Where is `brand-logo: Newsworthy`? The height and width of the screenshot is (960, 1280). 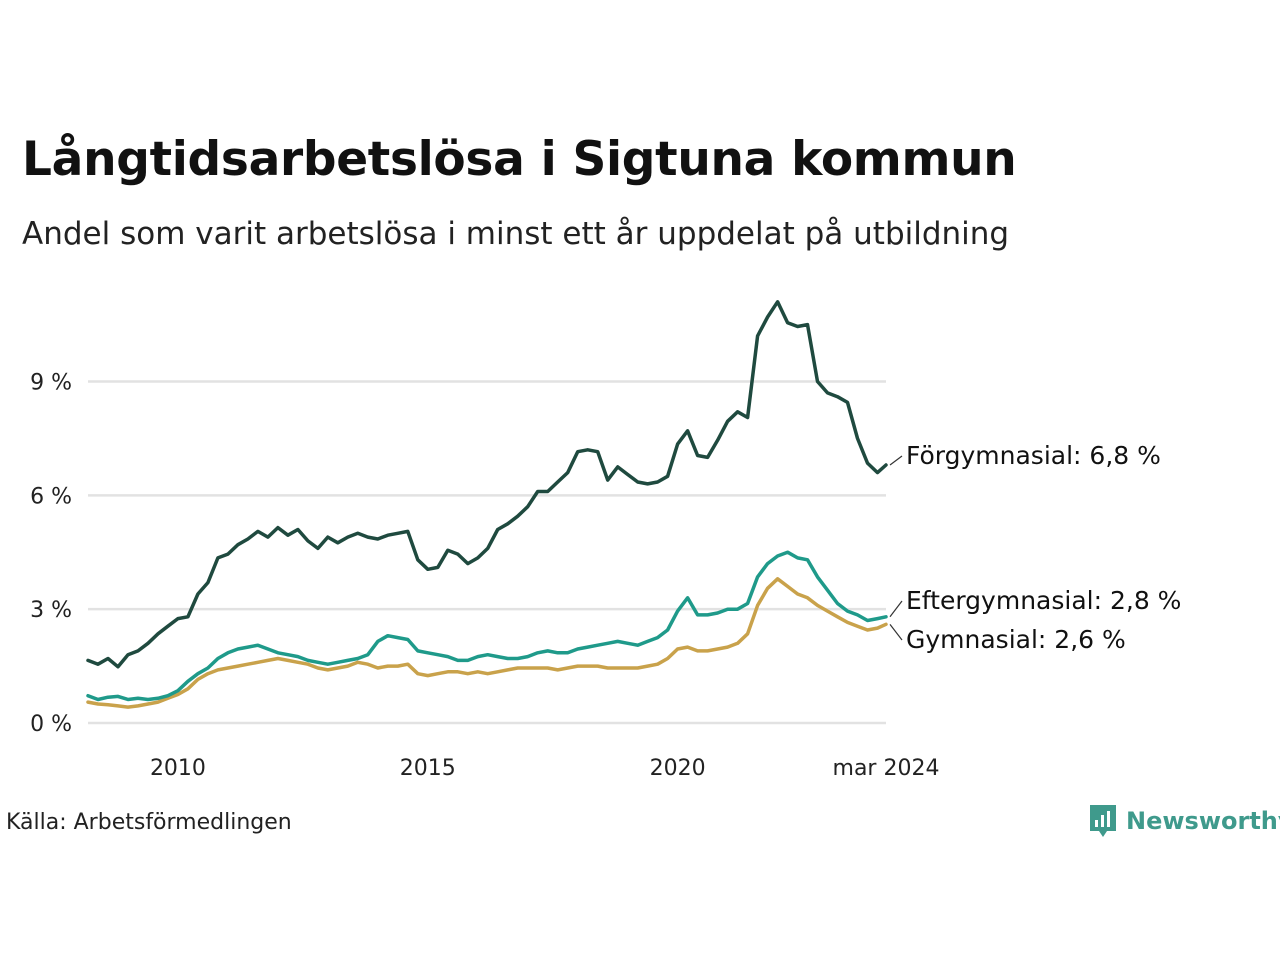
brand-logo: Newsworthy is located at coordinates (1184, 821).